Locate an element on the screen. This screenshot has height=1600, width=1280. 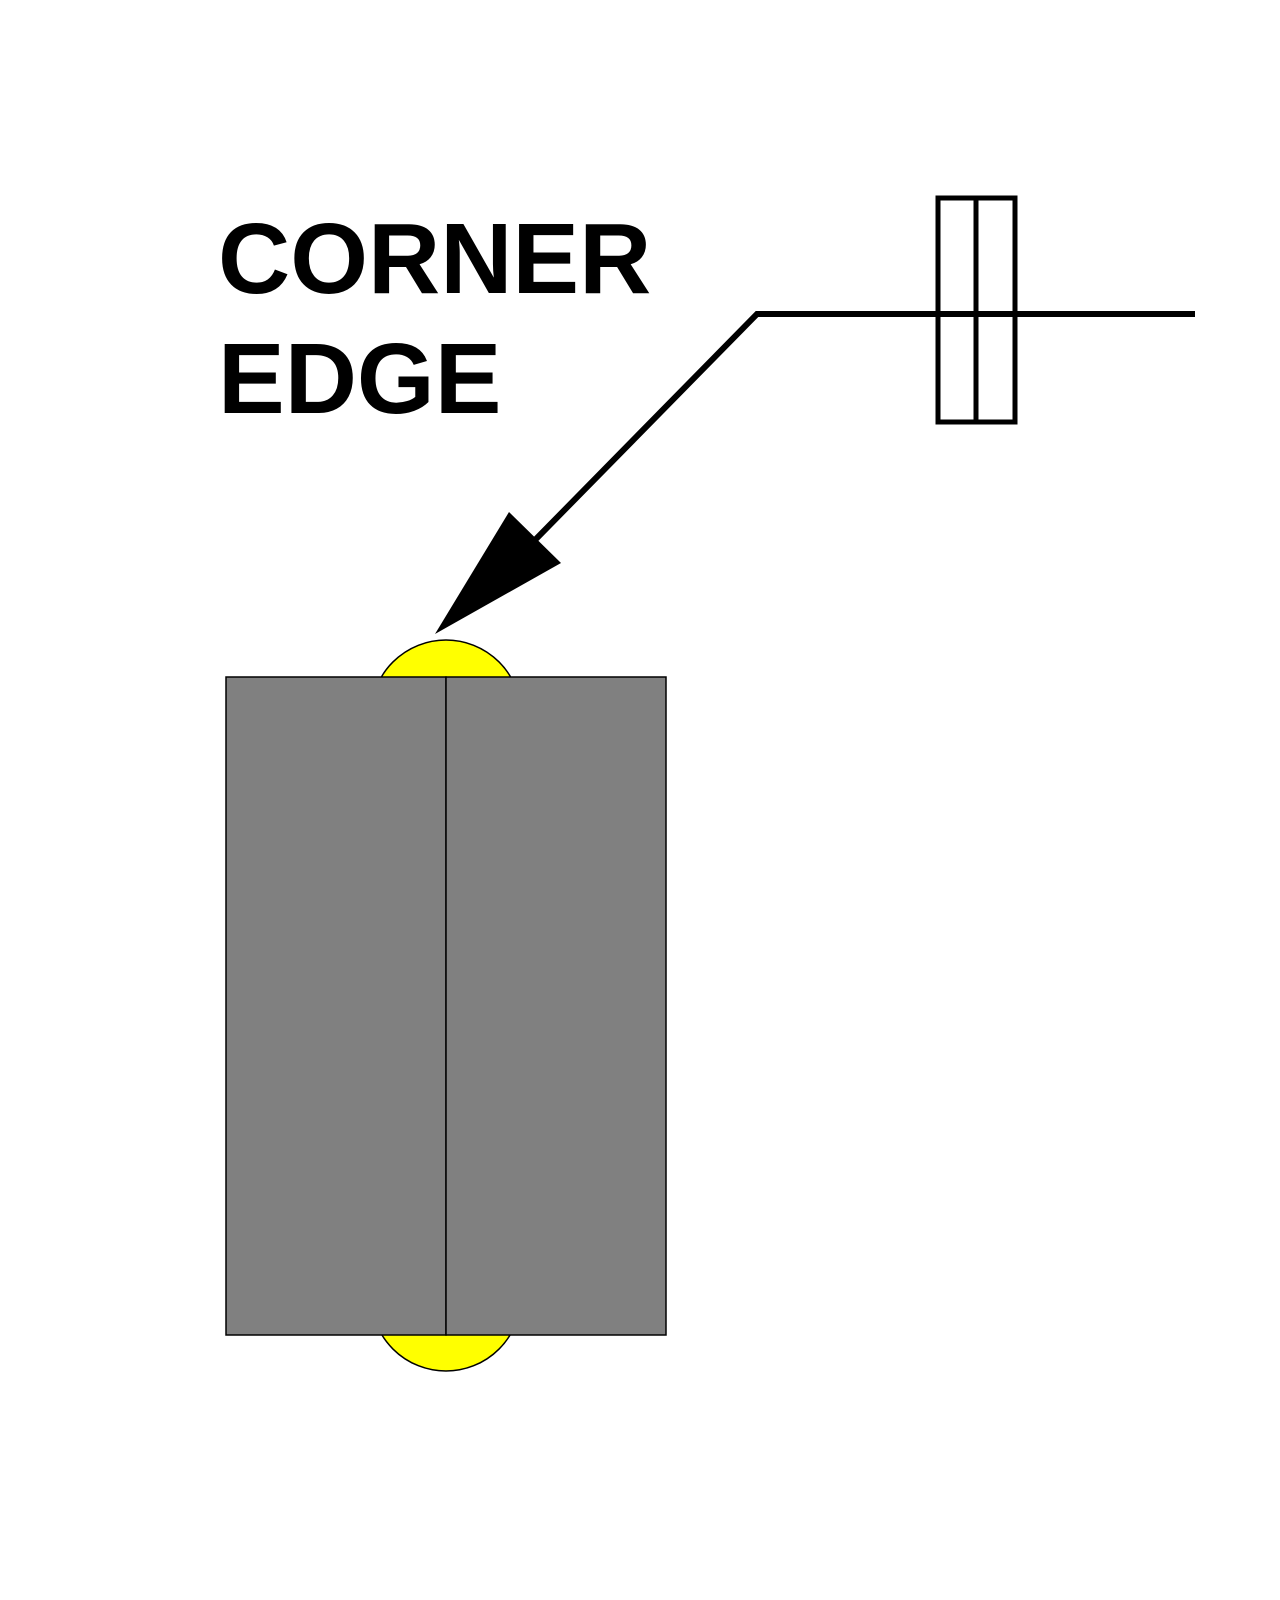
label-line-2: EDGE is located at coordinates (359, 379).